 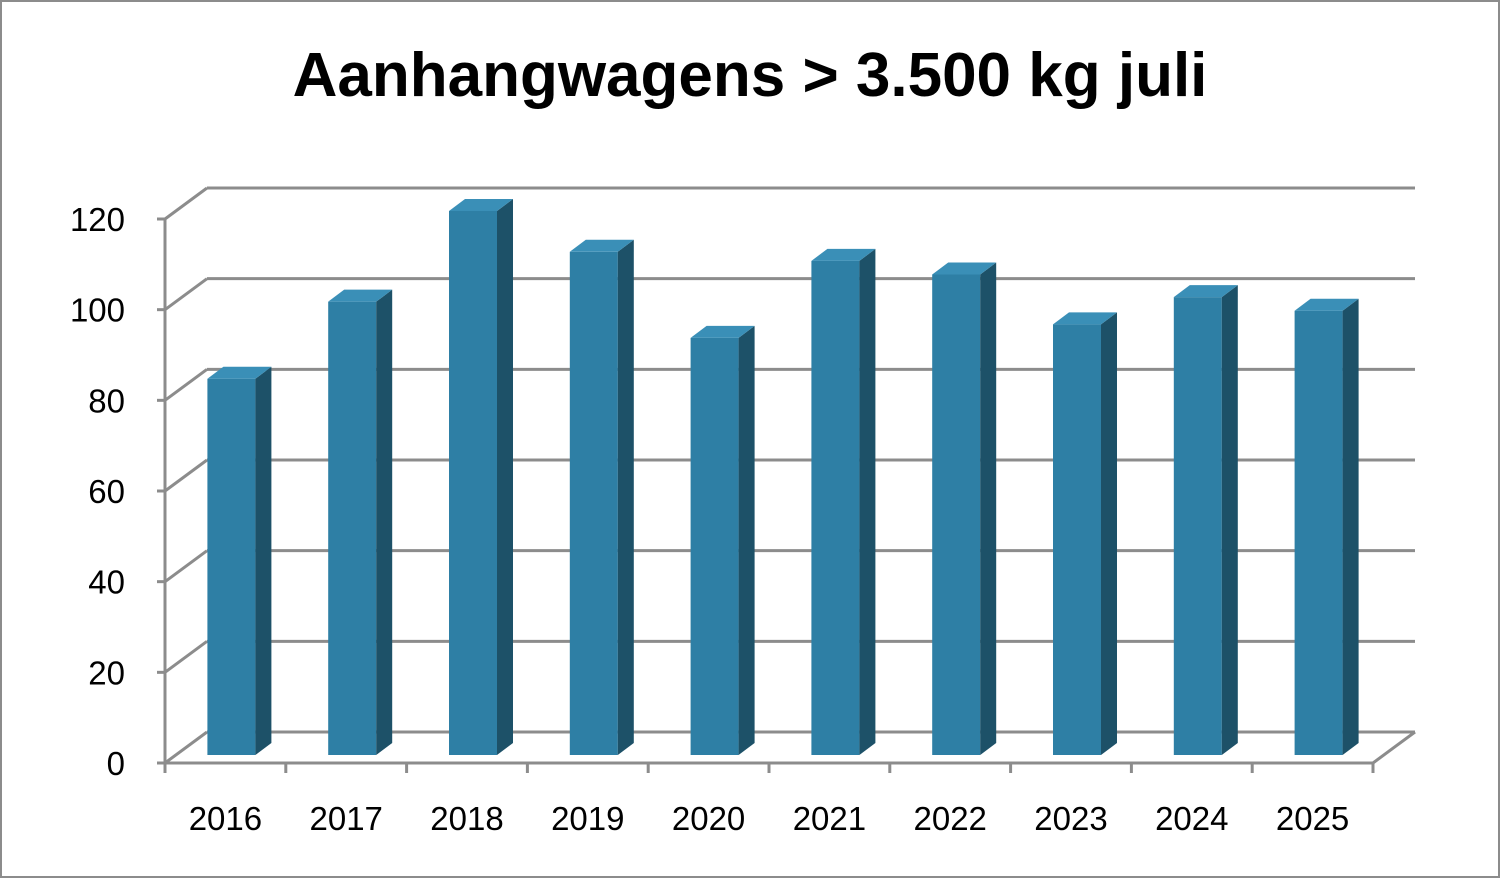 What do you see at coordinates (829, 818) in the screenshot?
I see `x-tick-label: 2021` at bounding box center [829, 818].